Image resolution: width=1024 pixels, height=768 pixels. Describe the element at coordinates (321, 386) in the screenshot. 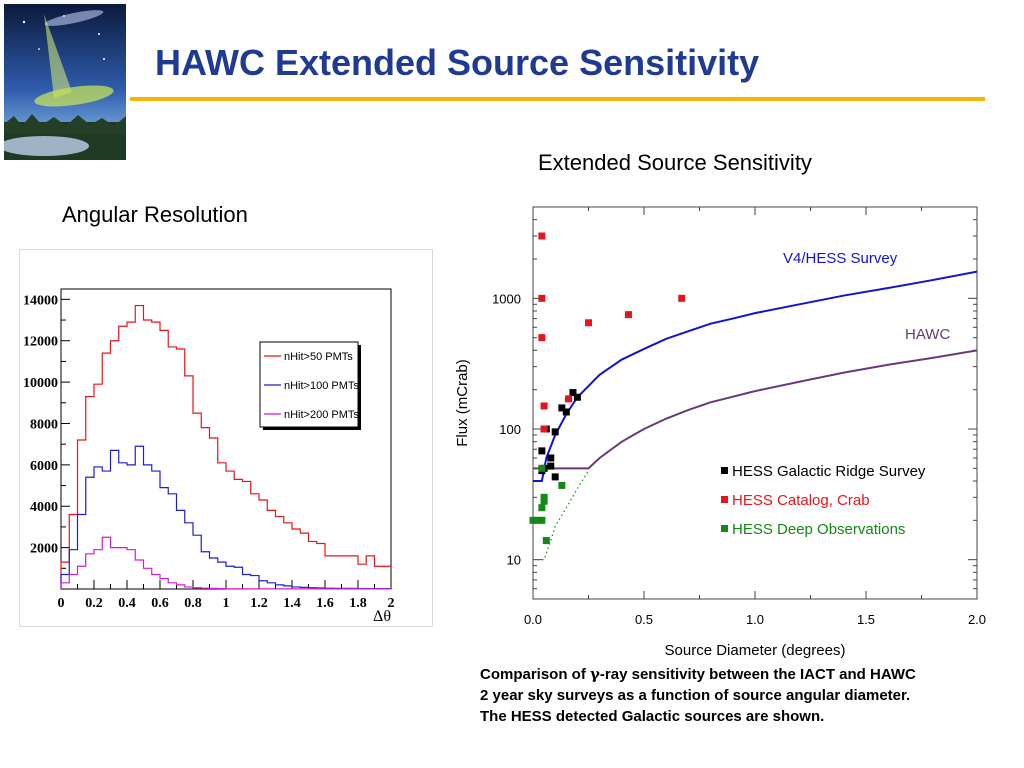

I see `legend-label: nHit>100 PMTs` at that location.